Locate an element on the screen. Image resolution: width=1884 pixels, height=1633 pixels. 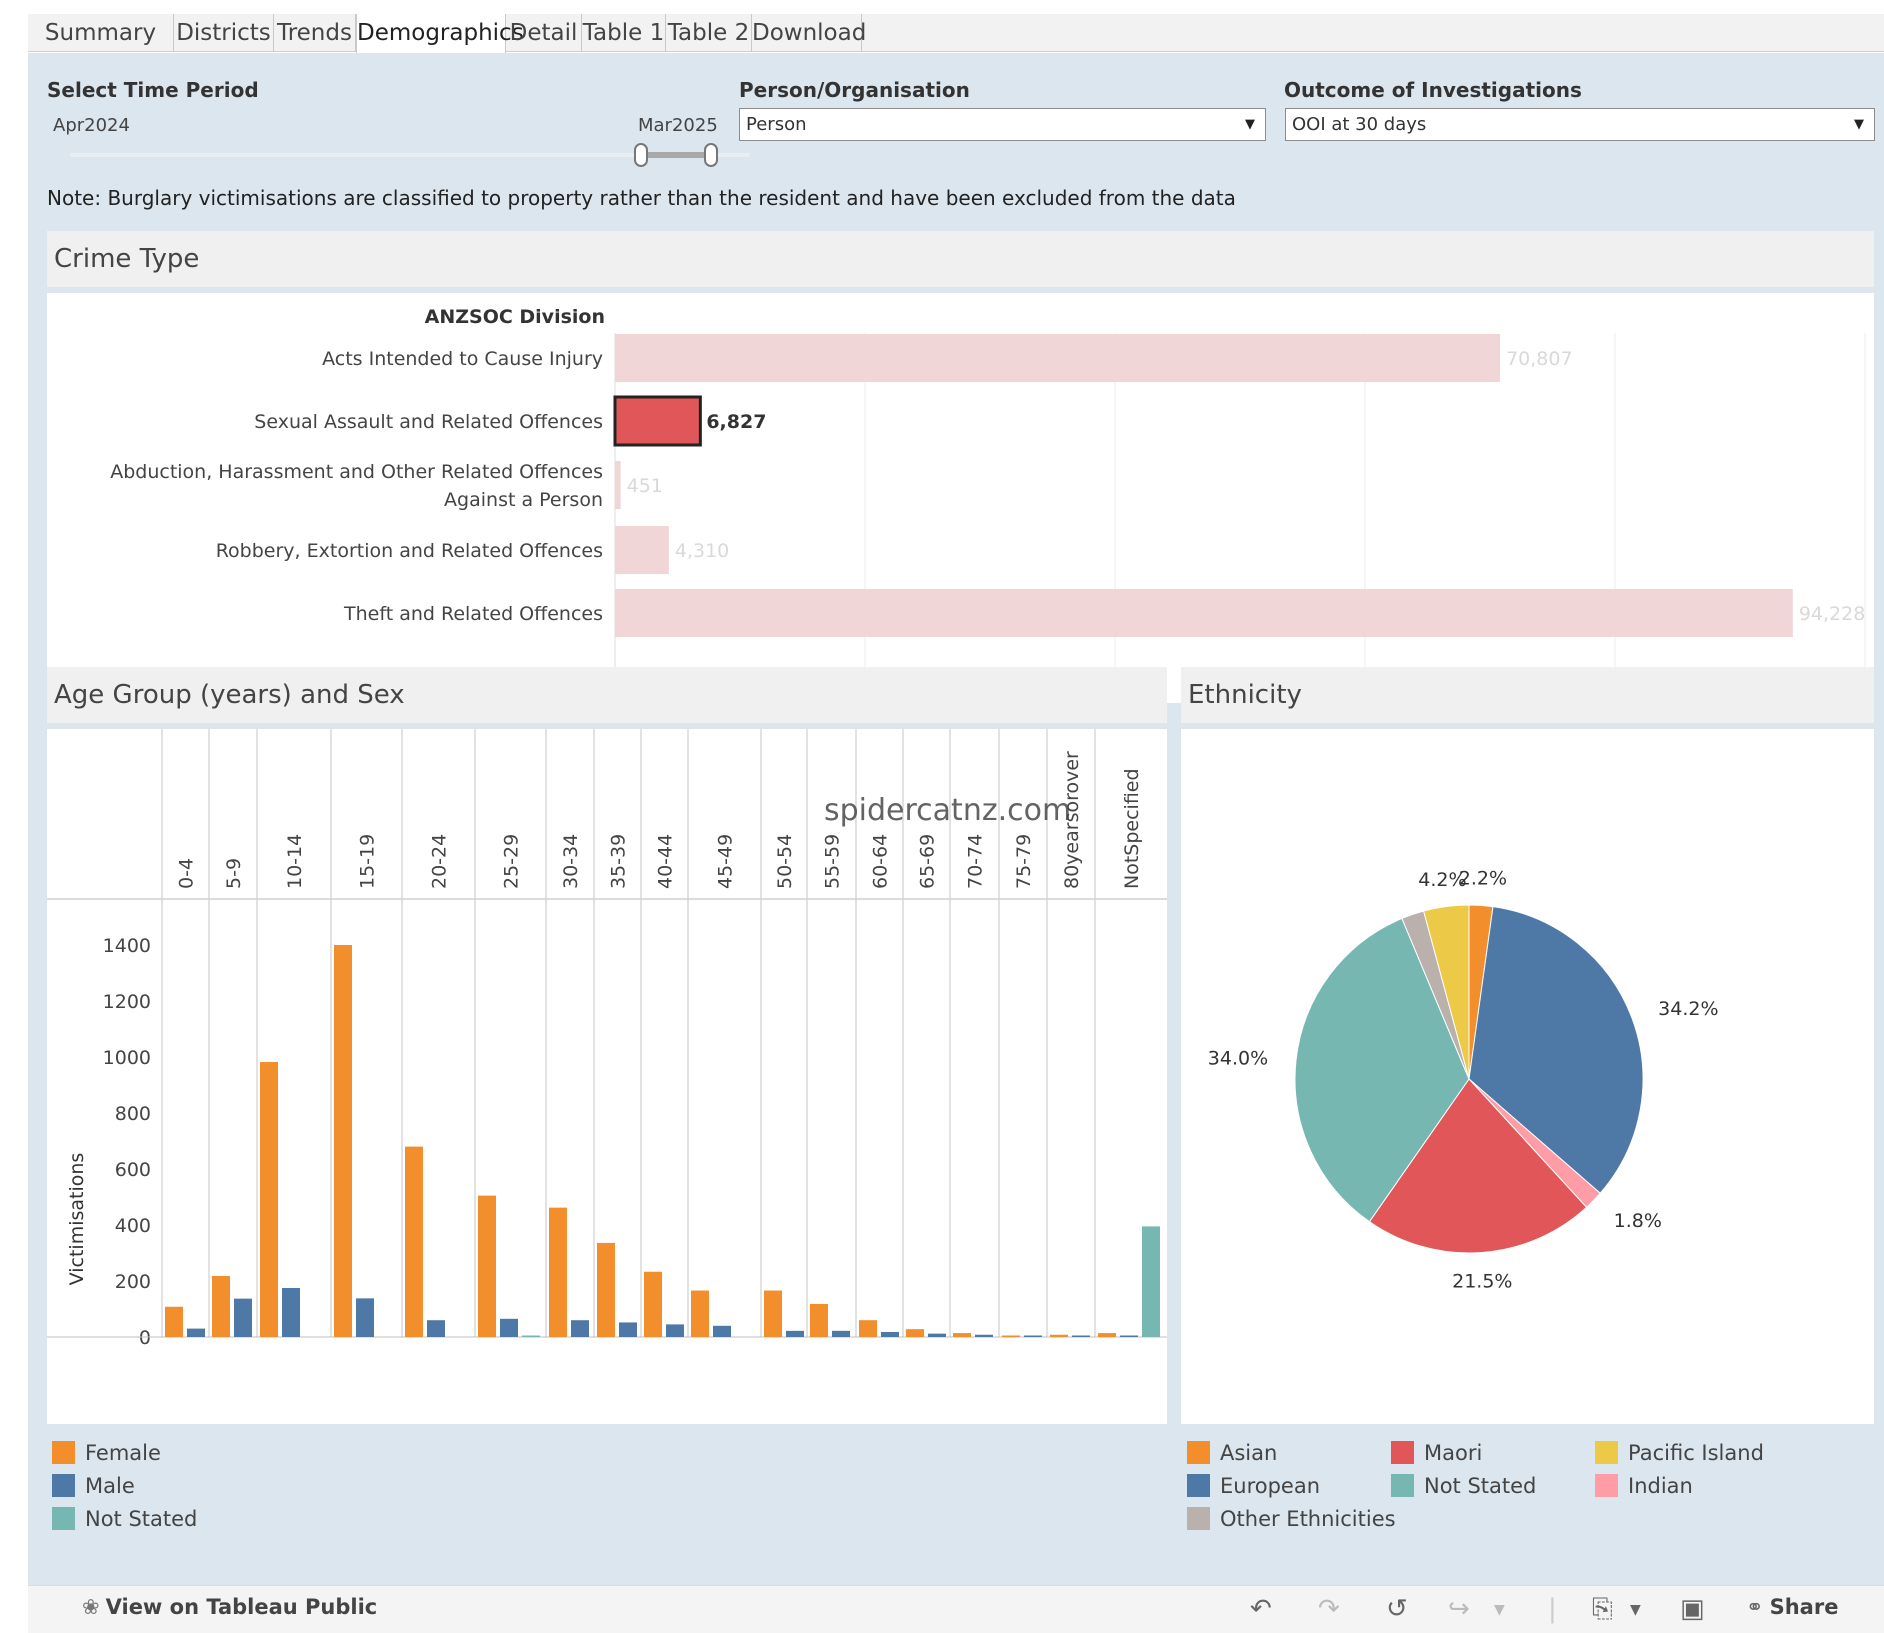
legend-item: Pacific Island is located at coordinates (1679, 1453).